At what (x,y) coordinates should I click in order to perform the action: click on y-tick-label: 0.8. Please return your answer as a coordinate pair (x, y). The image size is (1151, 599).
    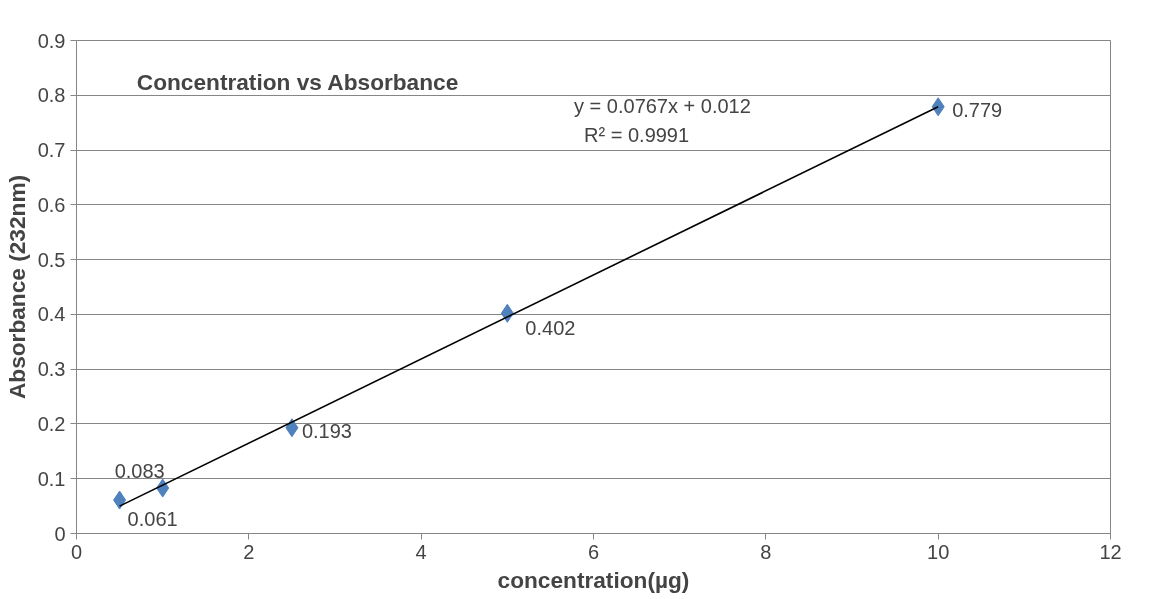
    Looking at the image, I should click on (51, 95).